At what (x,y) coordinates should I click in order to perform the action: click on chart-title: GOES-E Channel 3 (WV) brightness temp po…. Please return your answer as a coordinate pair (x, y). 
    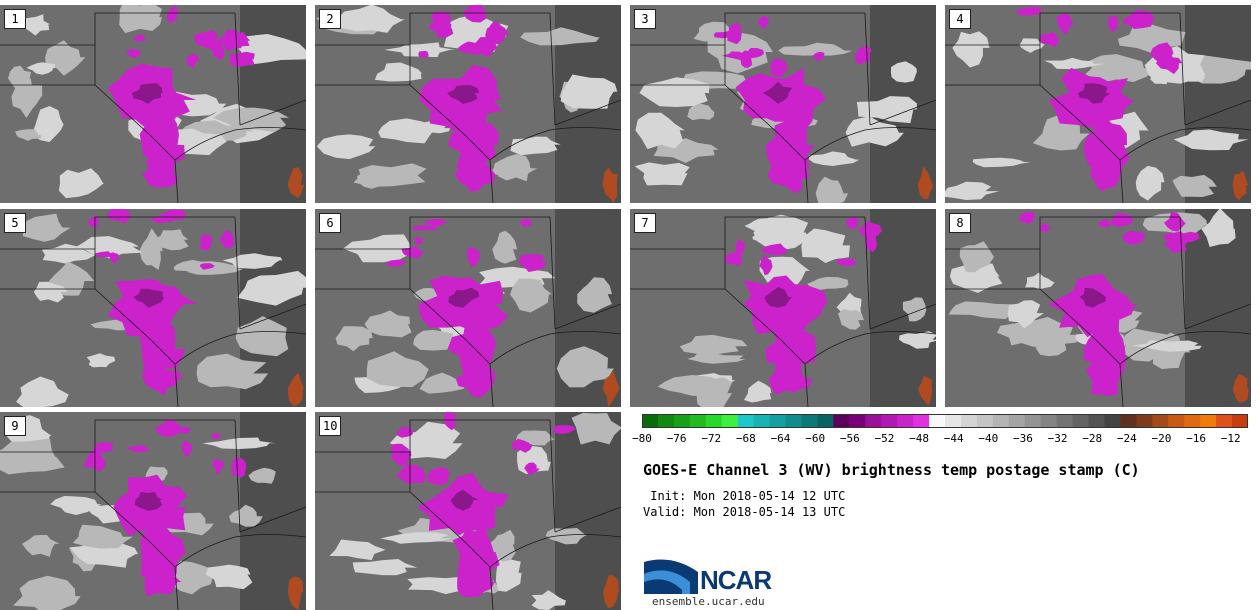
    Looking at the image, I should click on (891, 470).